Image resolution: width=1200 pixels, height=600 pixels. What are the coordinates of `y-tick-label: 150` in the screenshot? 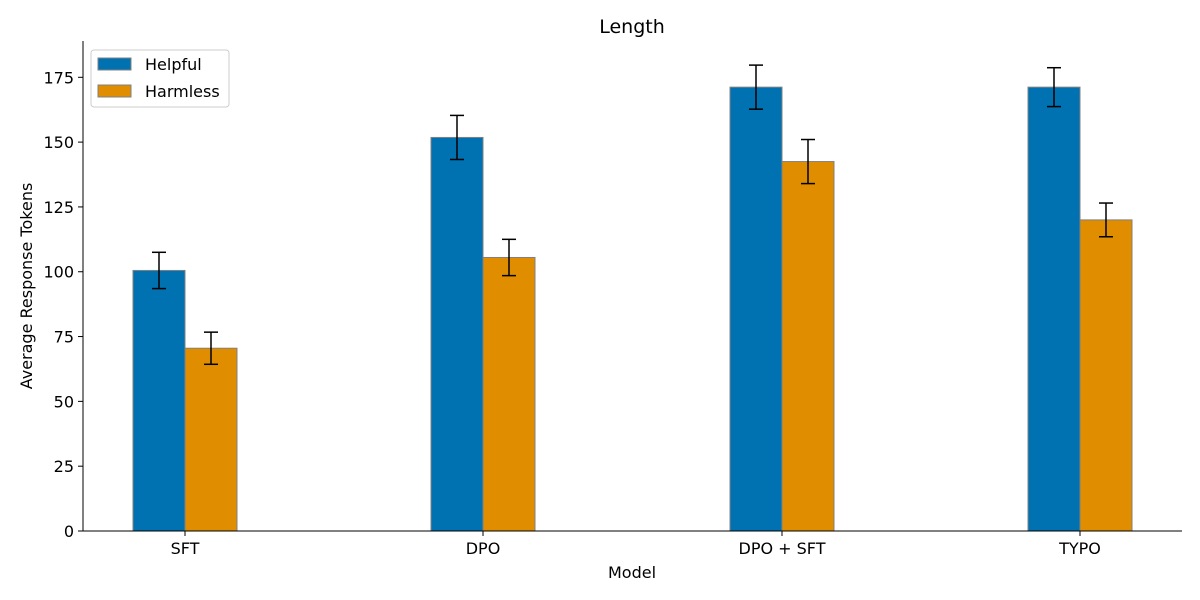 It's located at (58, 142).